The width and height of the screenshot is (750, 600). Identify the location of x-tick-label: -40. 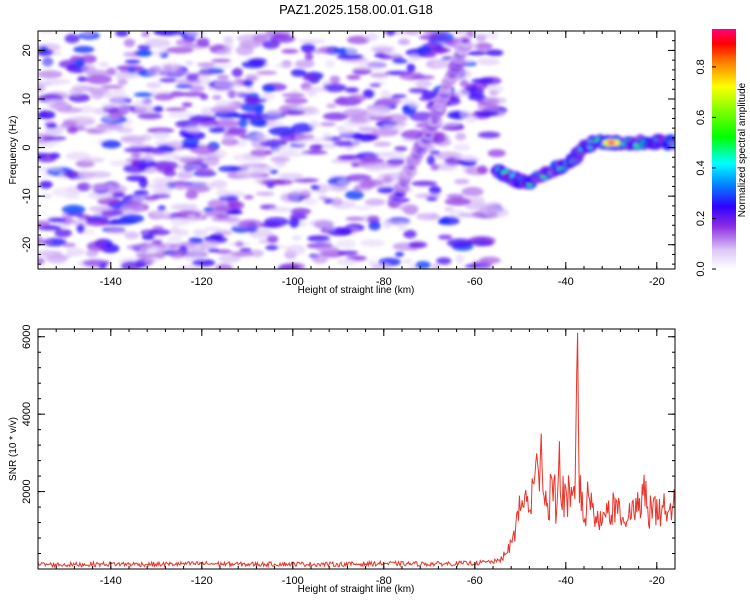
(566, 581).